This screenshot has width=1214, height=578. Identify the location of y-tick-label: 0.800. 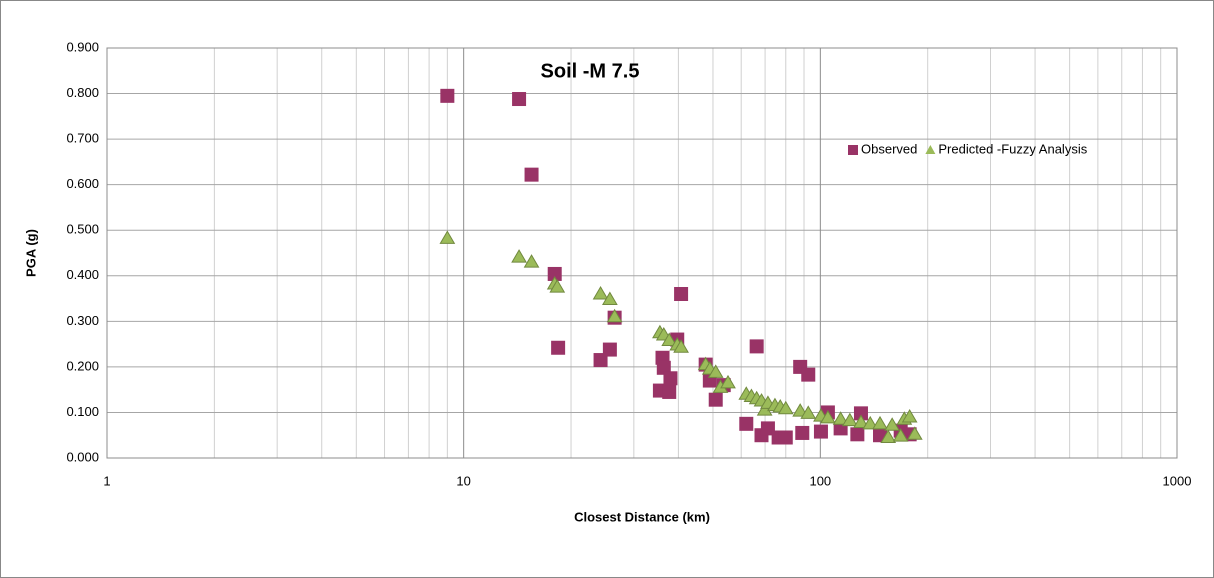
(82, 92).